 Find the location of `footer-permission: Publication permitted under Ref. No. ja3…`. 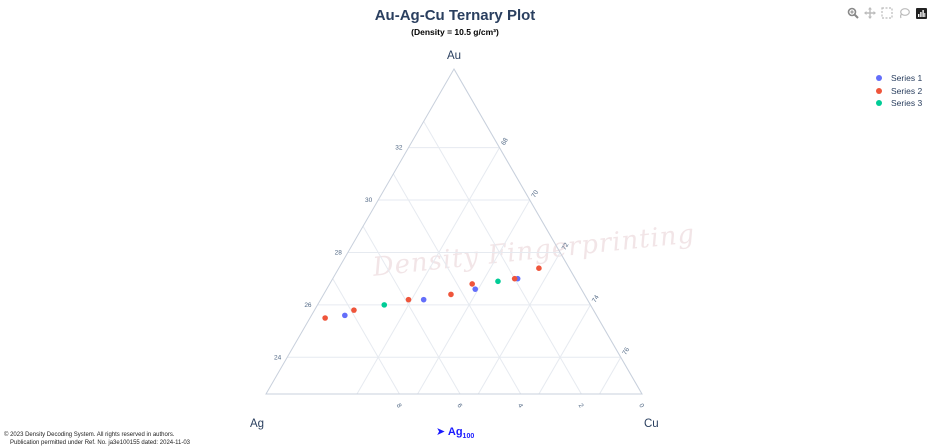

footer-permission: Publication permitted under Ref. No. ja3… is located at coordinates (100, 443).